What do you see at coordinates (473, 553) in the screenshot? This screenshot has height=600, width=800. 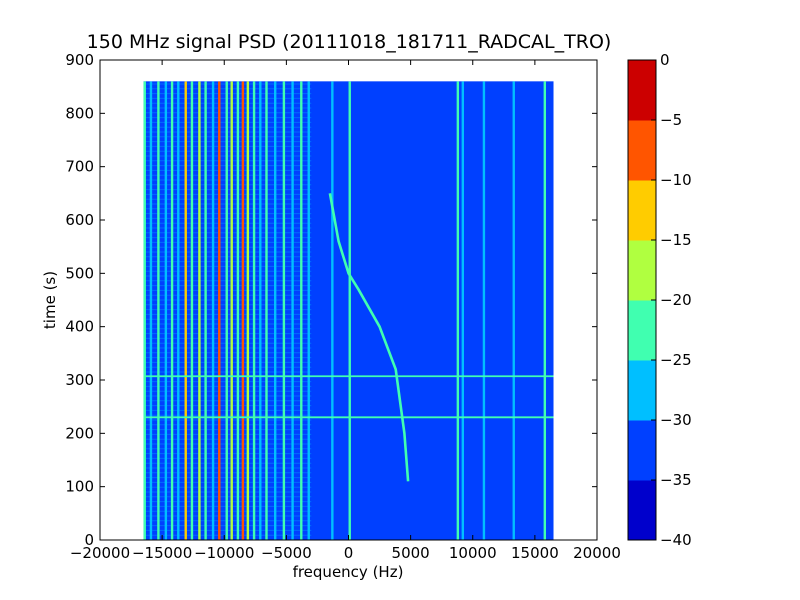 I see `x-tick-label: 10000` at bounding box center [473, 553].